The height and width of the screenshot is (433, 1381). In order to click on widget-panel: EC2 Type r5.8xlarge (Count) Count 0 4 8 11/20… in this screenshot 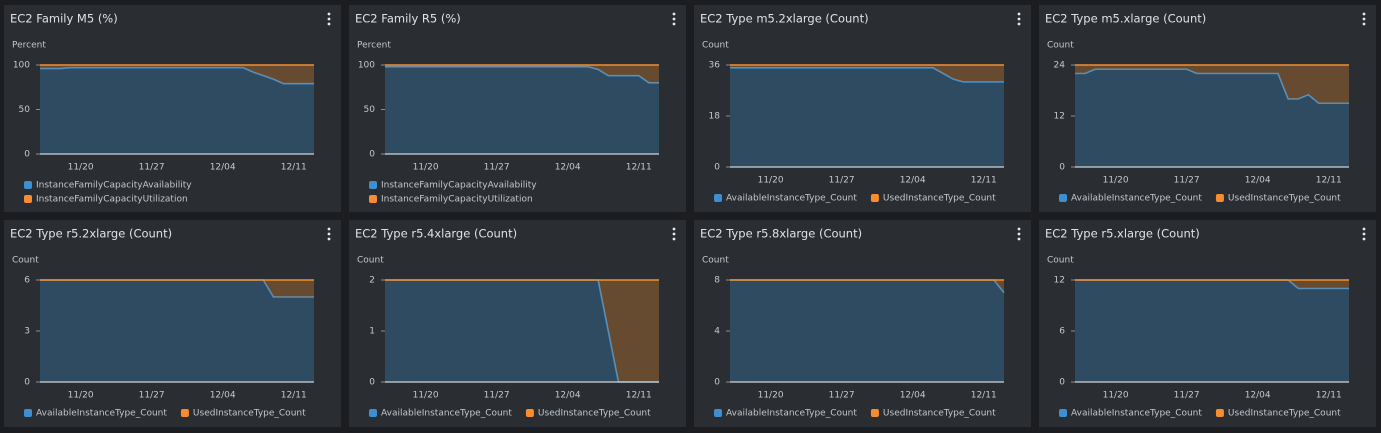, I will do `click(862, 323)`.